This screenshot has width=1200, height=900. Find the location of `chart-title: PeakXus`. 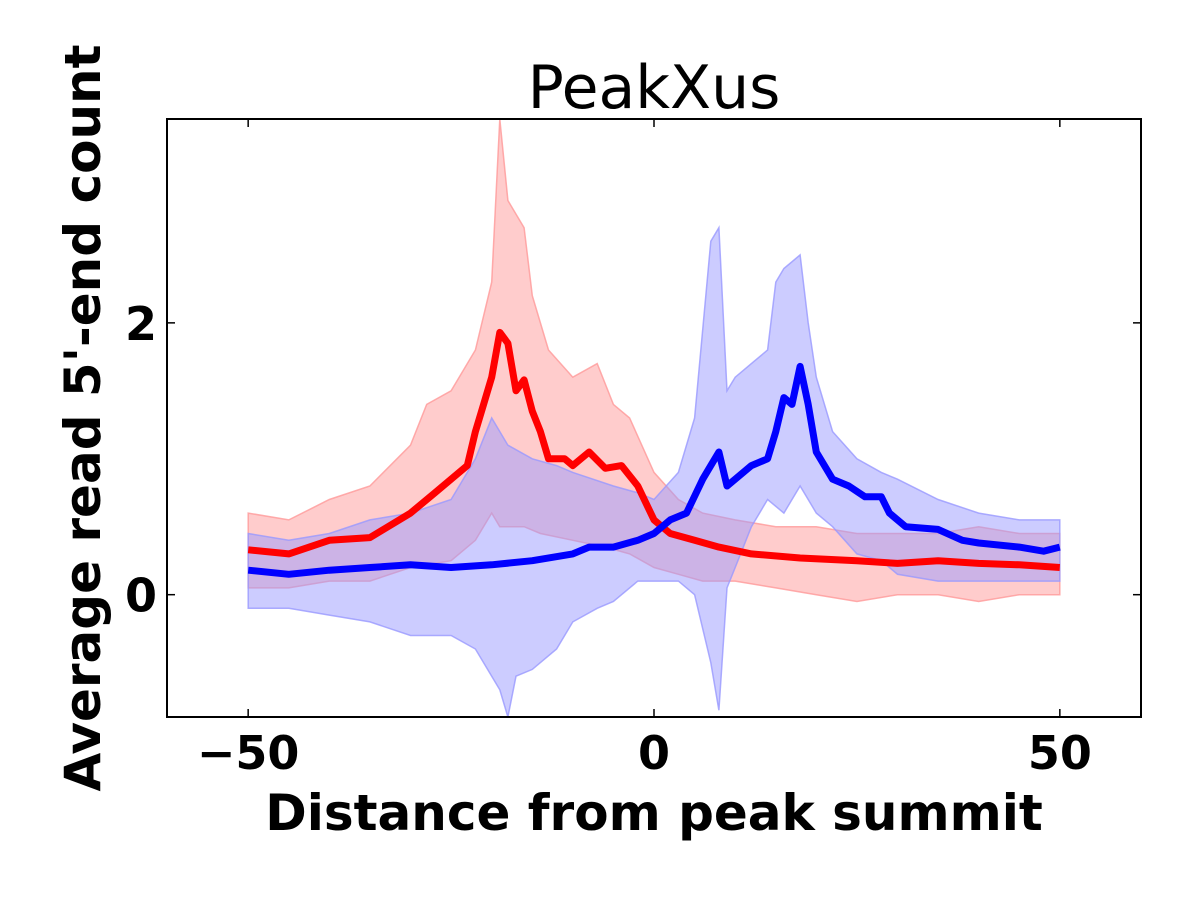

chart-title: PeakXus is located at coordinates (654, 88).